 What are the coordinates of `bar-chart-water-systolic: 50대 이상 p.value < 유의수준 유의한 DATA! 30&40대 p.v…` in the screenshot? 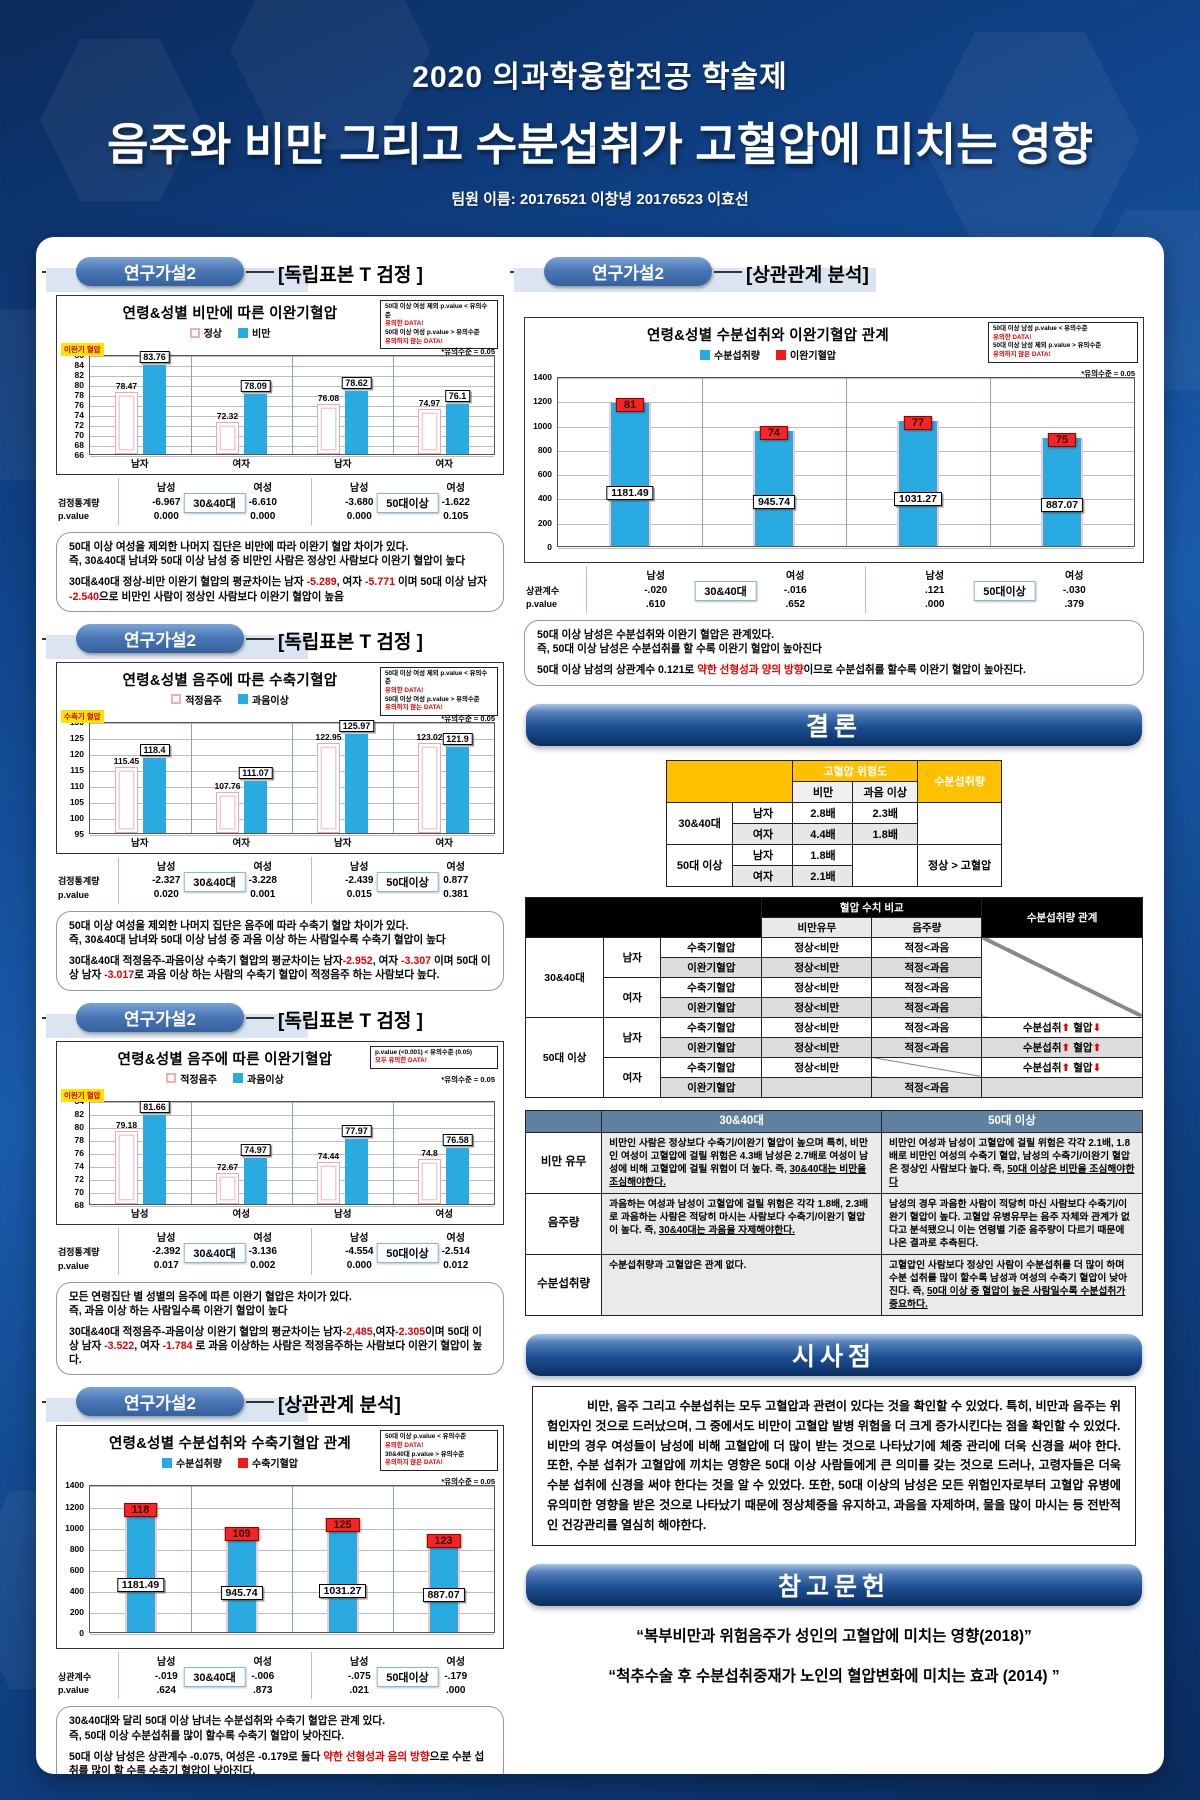 It's located at (280, 1562).